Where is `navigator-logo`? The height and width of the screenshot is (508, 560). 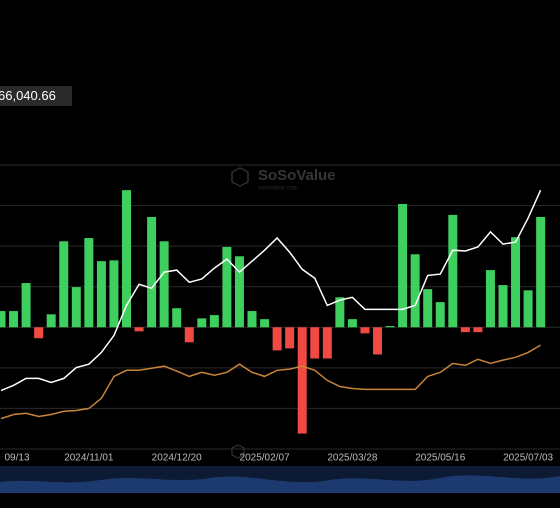
navigator-logo is located at coordinates (238, 451).